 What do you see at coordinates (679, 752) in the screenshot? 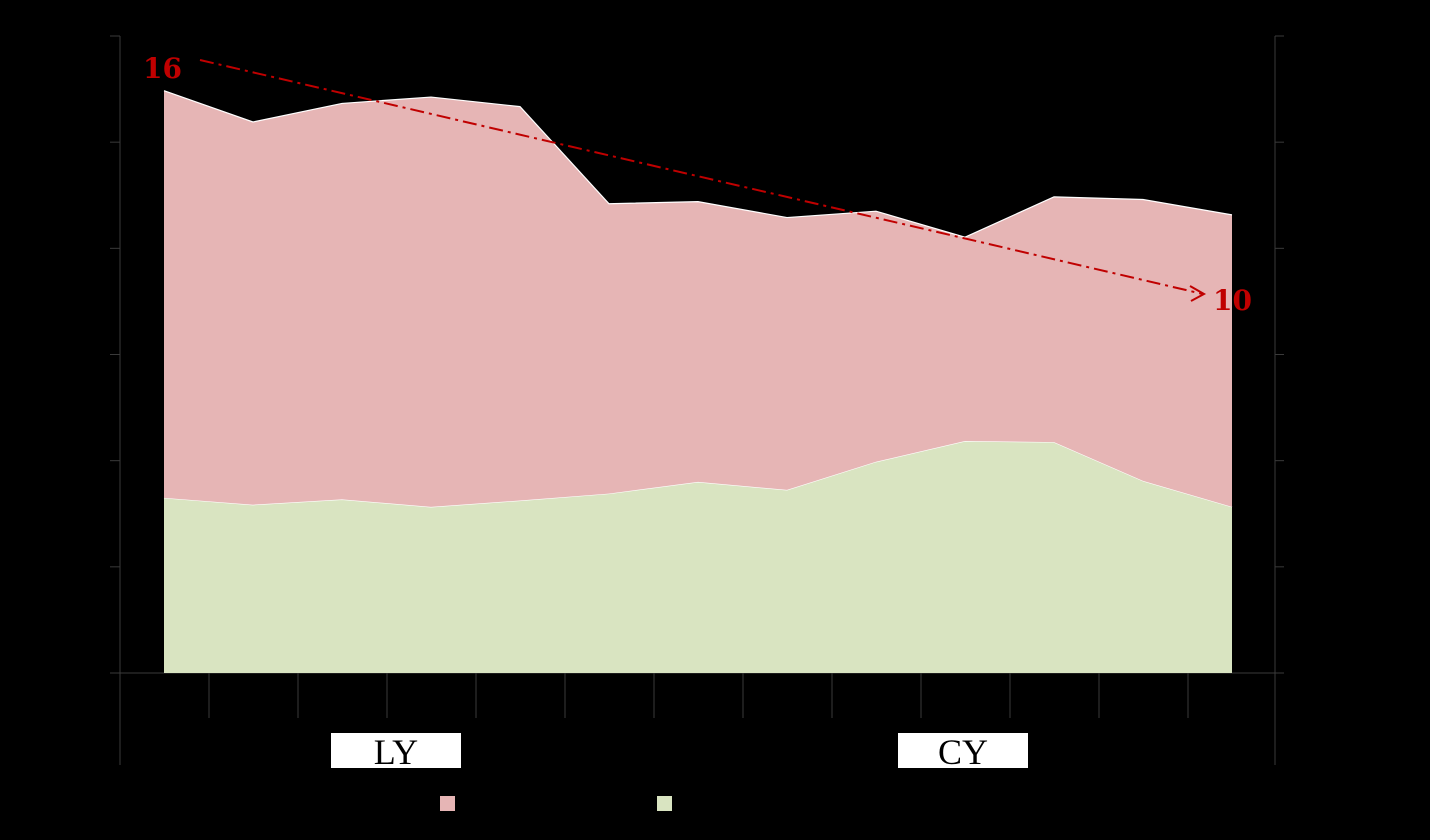
I see `period-labels: LY CY` at bounding box center [679, 752].